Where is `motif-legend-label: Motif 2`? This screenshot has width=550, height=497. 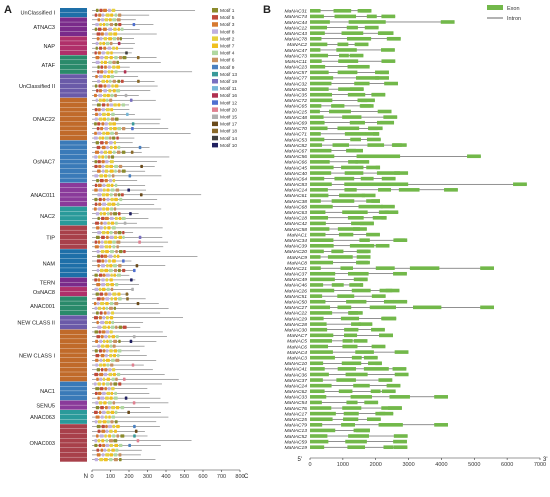 motif-legend-label: Motif 2 is located at coordinates (227, 39).